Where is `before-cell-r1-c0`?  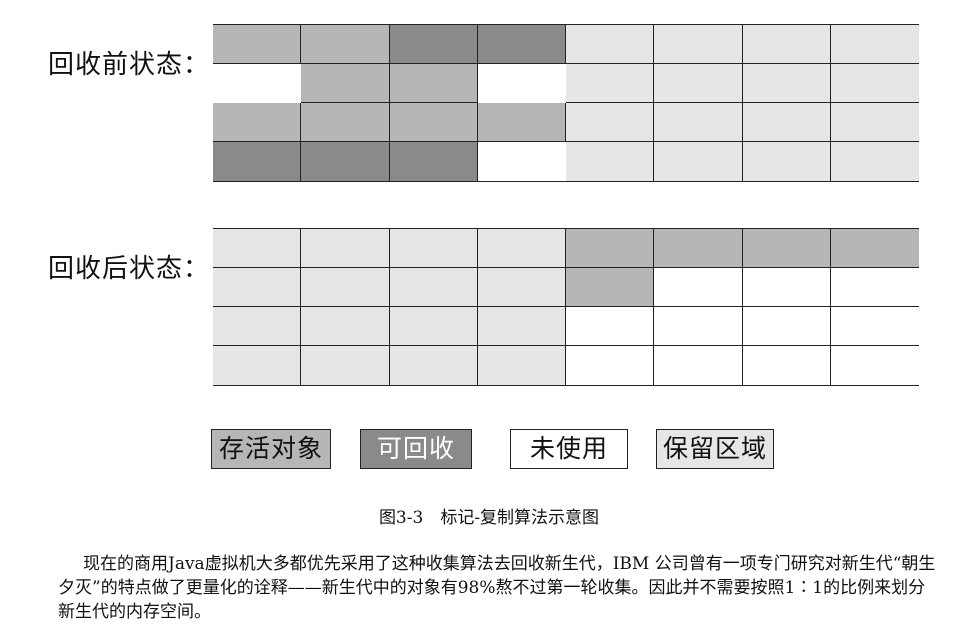
before-cell-r1-c0 is located at coordinates (257, 83).